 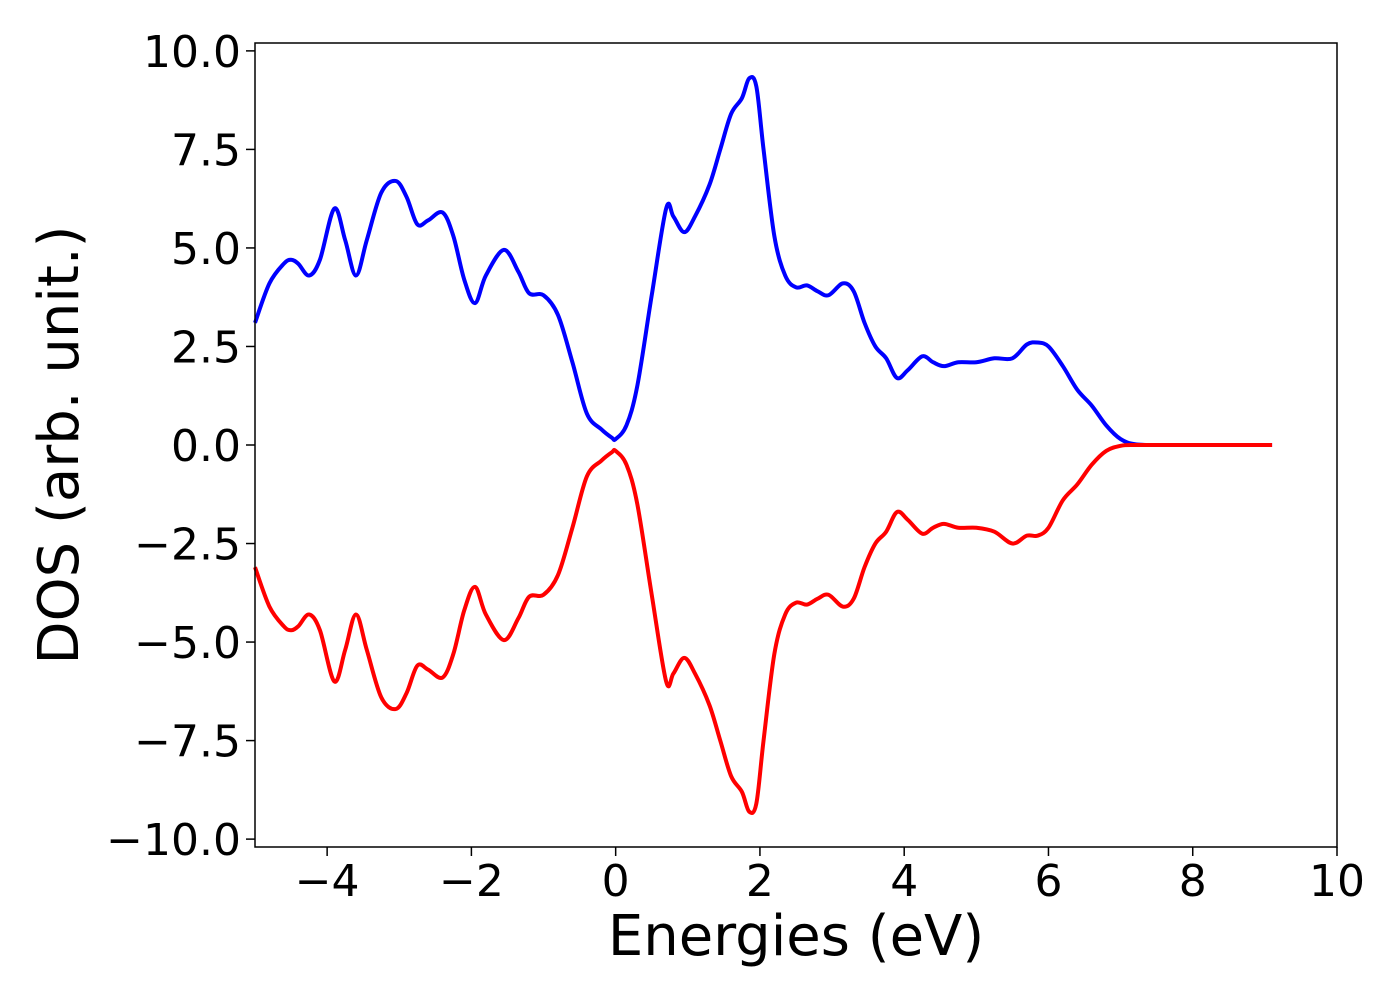 What do you see at coordinates (187, 643) in the screenshot?
I see `y-tick-label: −5.0` at bounding box center [187, 643].